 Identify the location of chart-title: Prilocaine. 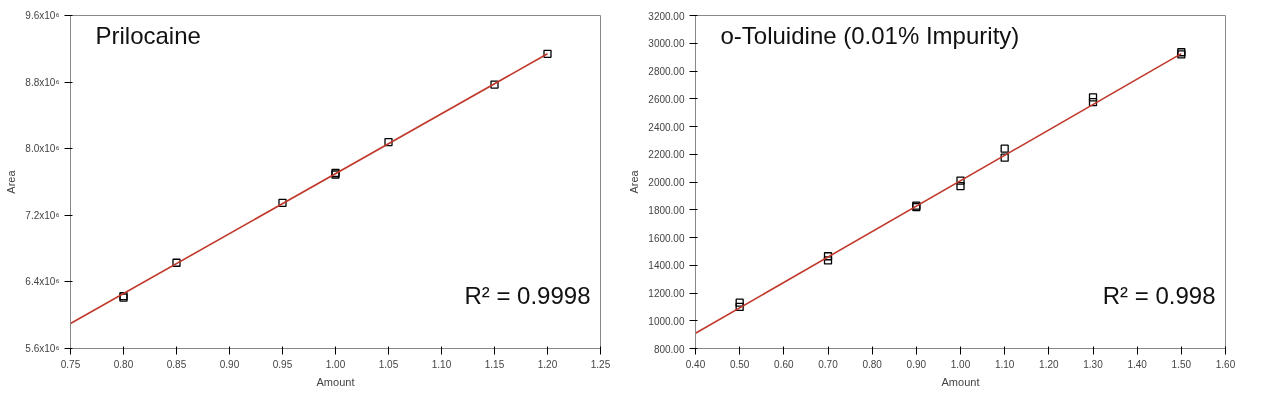
(148, 35).